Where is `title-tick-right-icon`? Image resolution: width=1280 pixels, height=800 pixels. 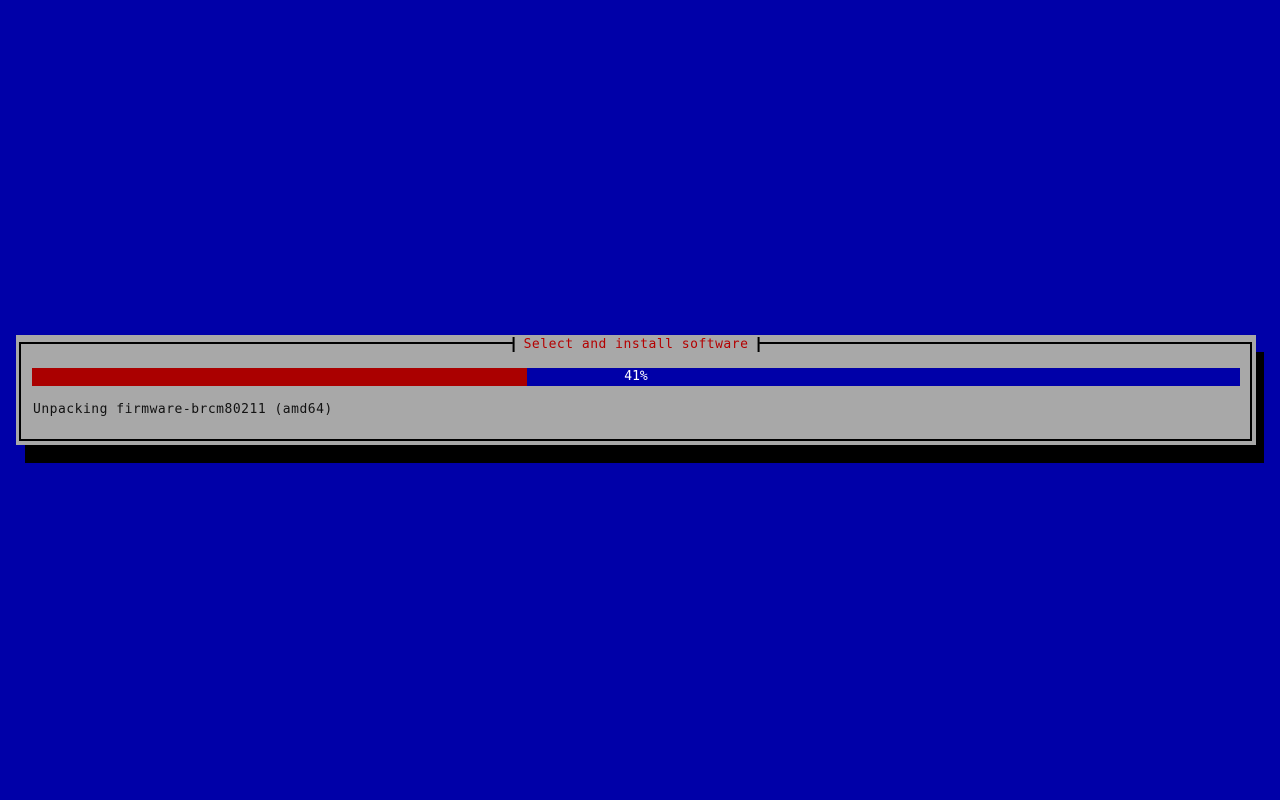 title-tick-right-icon is located at coordinates (758, 344).